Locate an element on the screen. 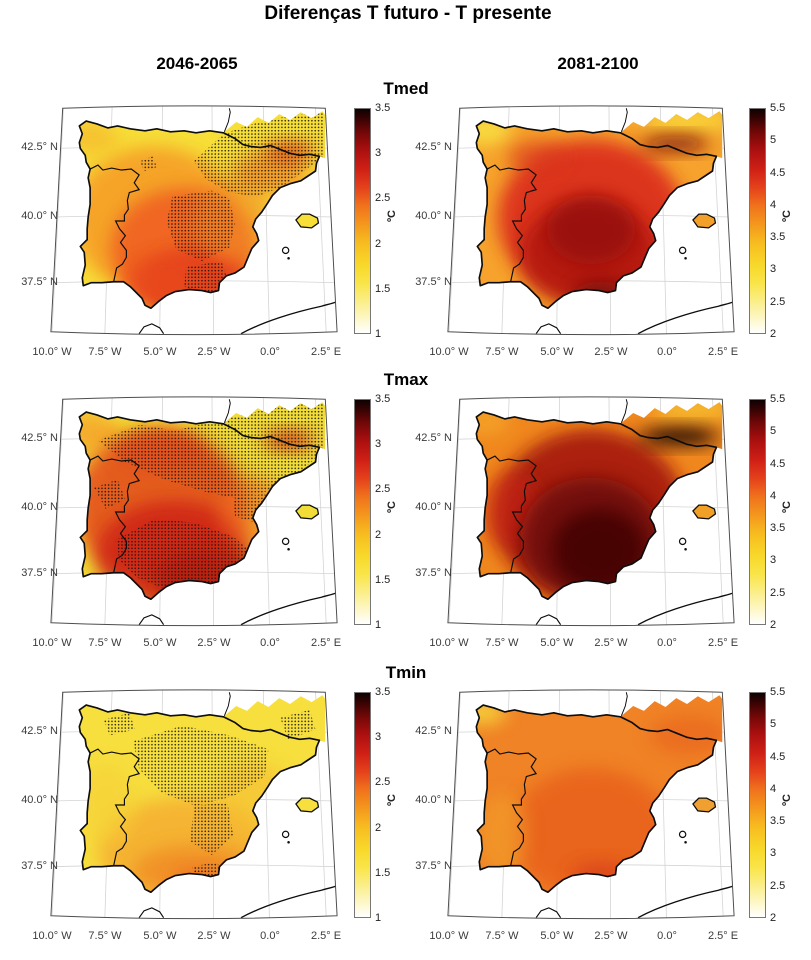 The image size is (811, 960). colorbar-tick-label: 1 is located at coordinates (378, 918).